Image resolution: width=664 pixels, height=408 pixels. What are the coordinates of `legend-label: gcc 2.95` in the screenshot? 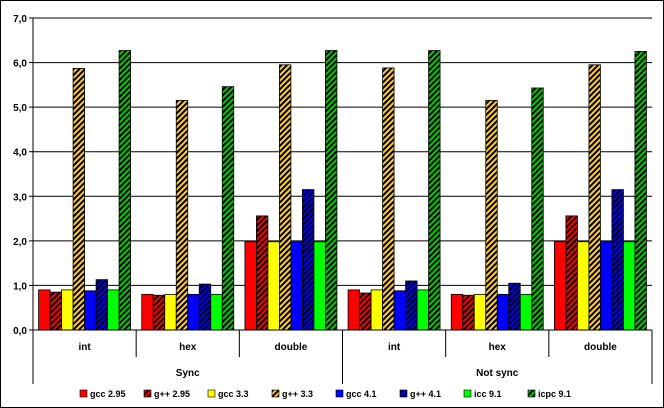 It's located at (108, 394).